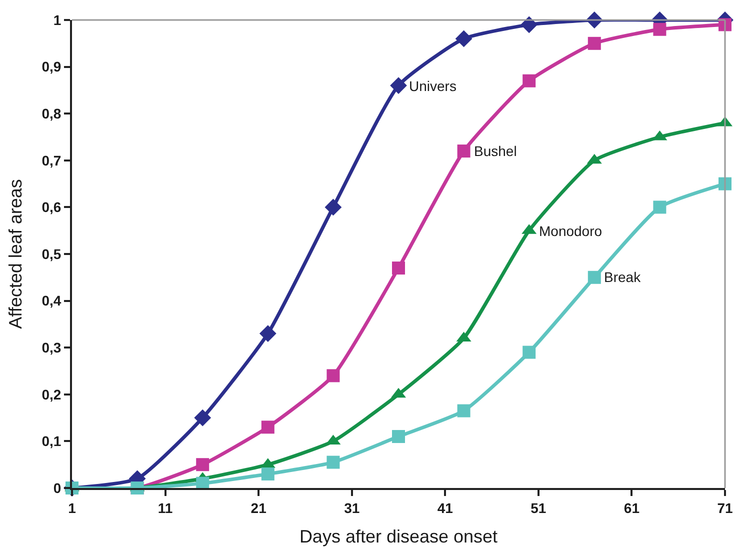 Image resolution: width=745 pixels, height=560 pixels. I want to click on x-tick-label: 11, so click(165, 508).